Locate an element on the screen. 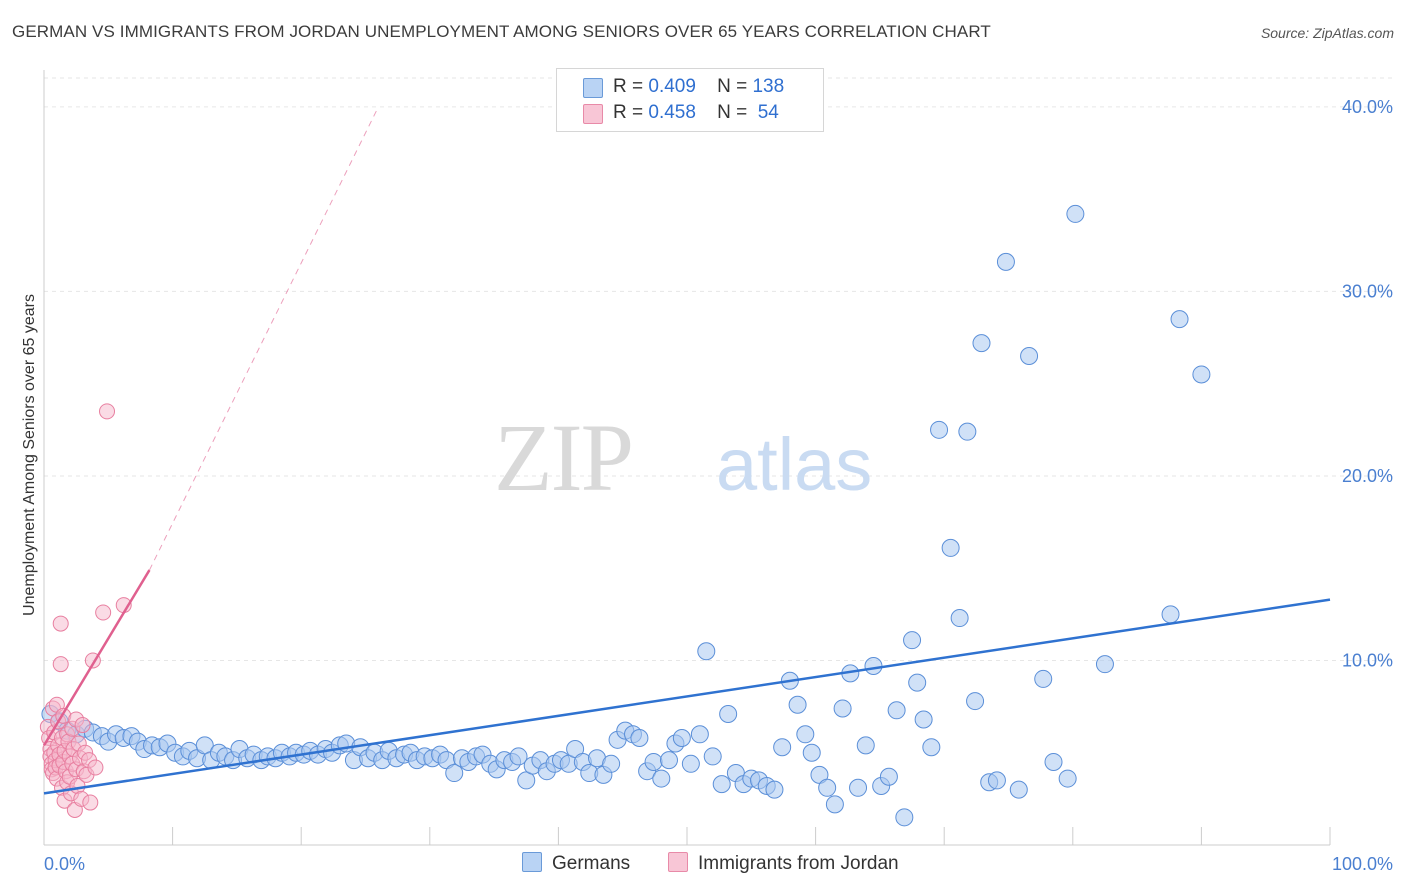  jordan-legend-label: Immigrants from Jordan is located at coordinates (798, 863).